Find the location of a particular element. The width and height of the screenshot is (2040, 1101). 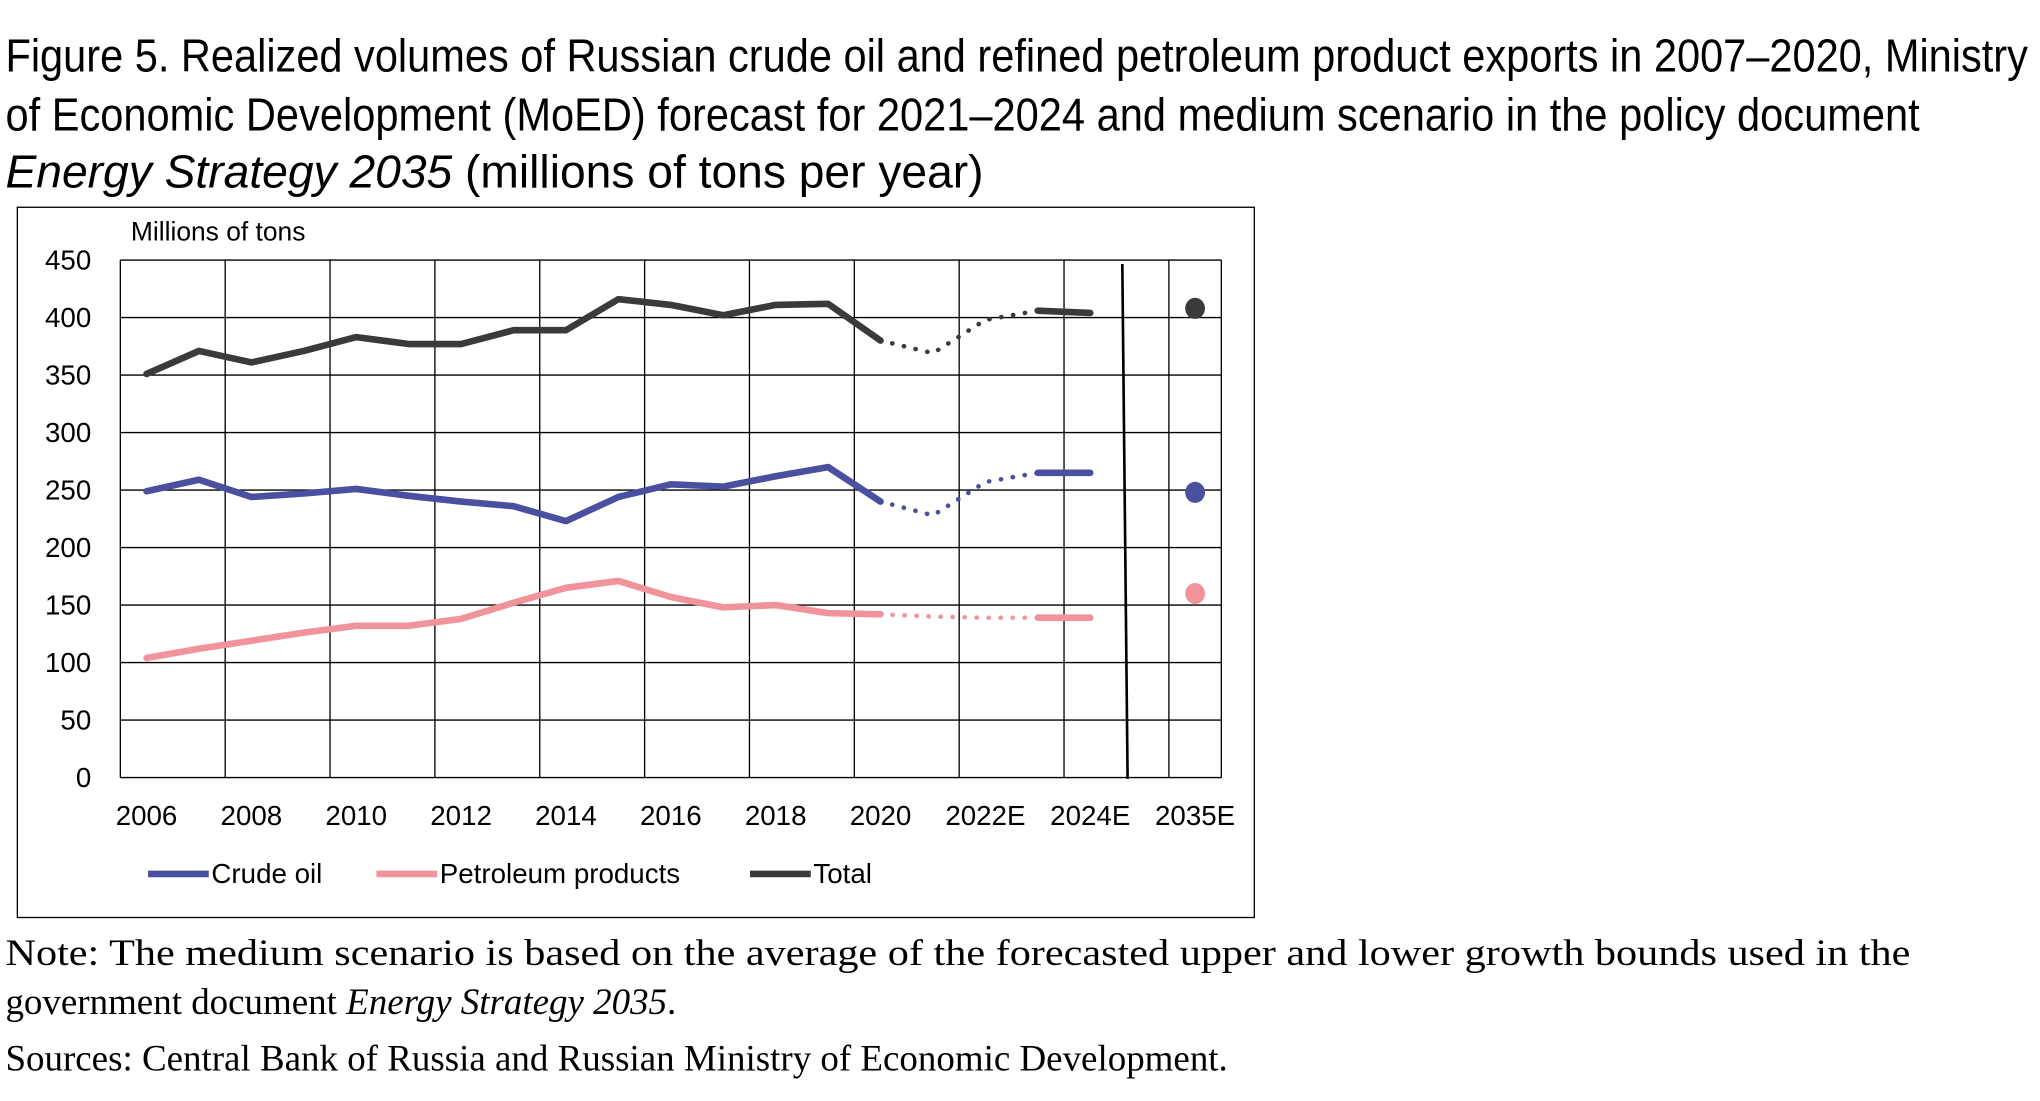

series-total is located at coordinates (674, 336).